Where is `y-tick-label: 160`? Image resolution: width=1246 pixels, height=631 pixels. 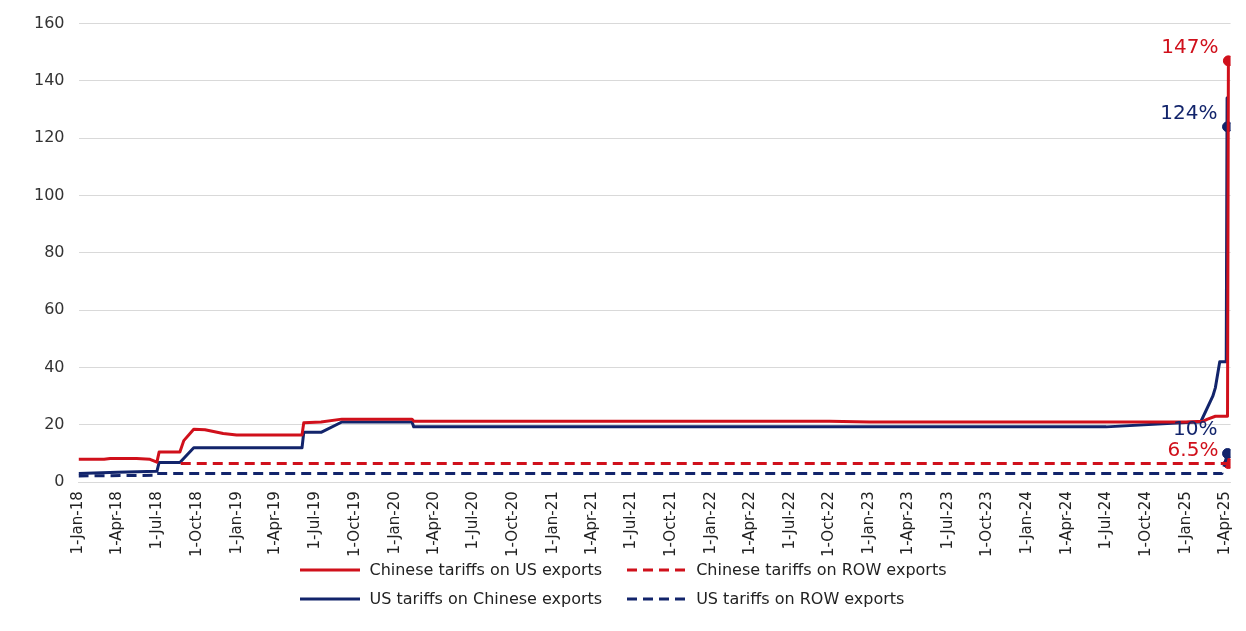 y-tick-label: 160 is located at coordinates (49, 22).